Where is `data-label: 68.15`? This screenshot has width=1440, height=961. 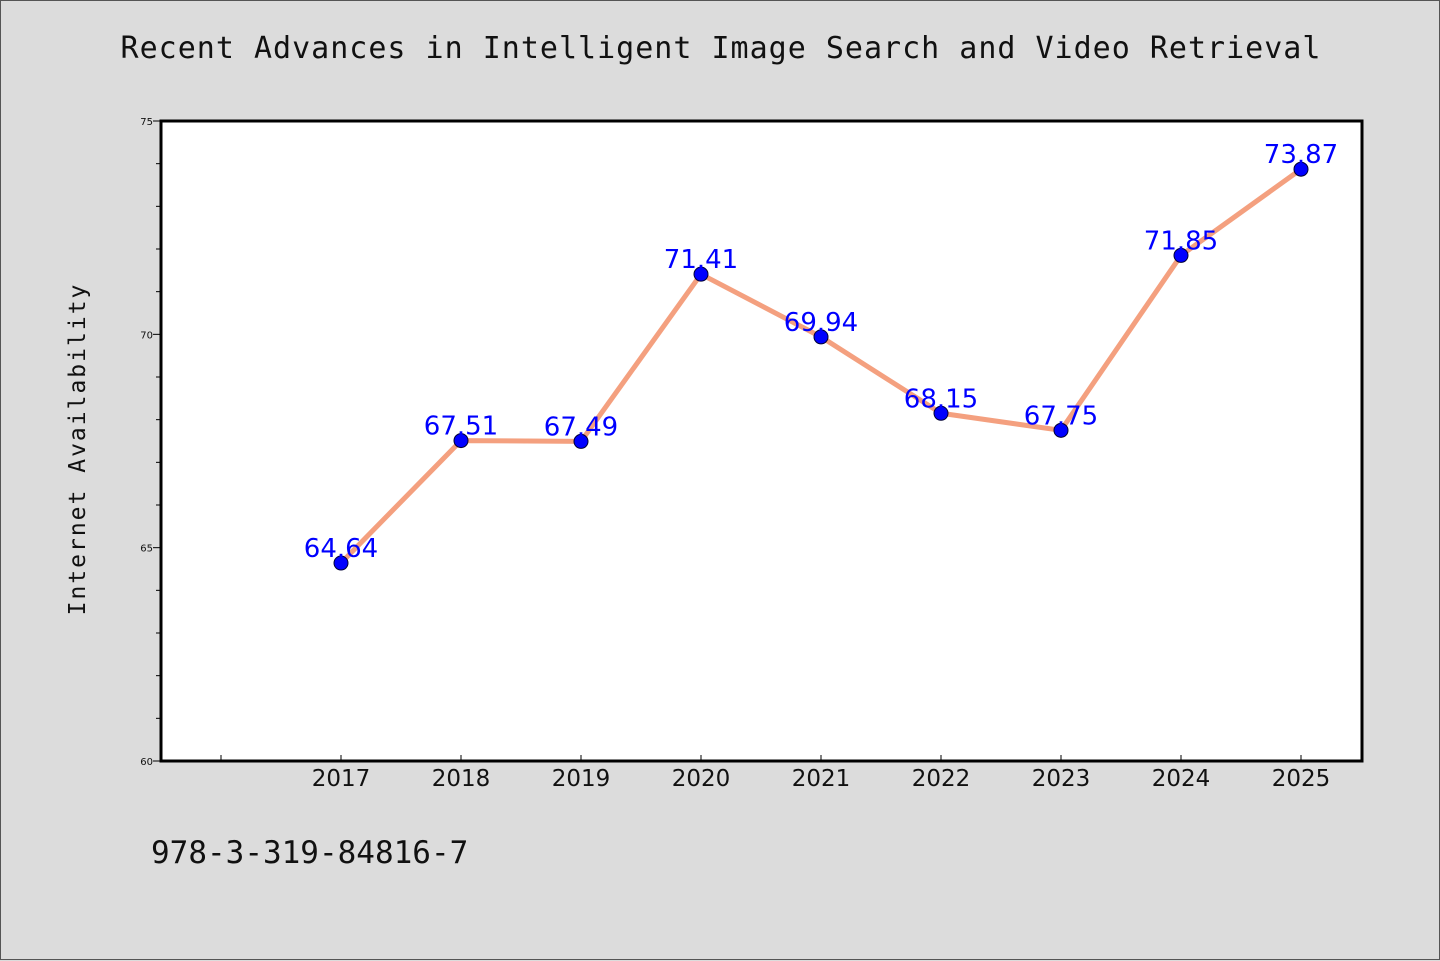 data-label: 68.15 is located at coordinates (941, 399).